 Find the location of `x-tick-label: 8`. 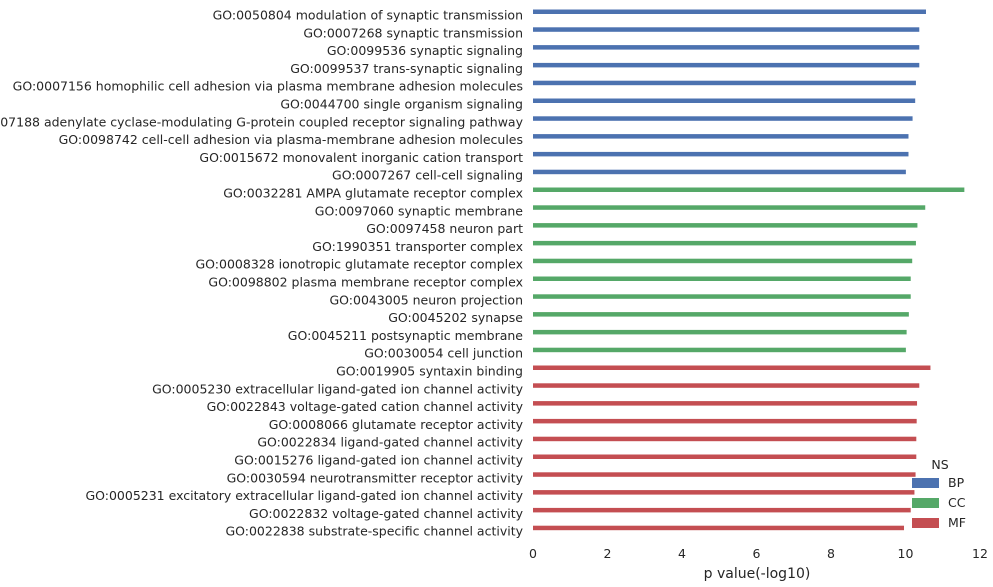

x-tick-label: 8 is located at coordinates (831, 553).